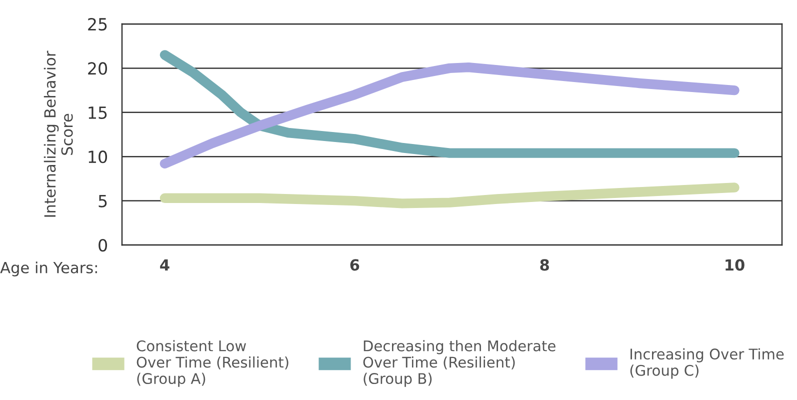 This screenshot has width=797, height=400. Describe the element at coordinates (707, 363) in the screenshot. I see `legend-label: Increasing Over Time (Group C)` at that location.